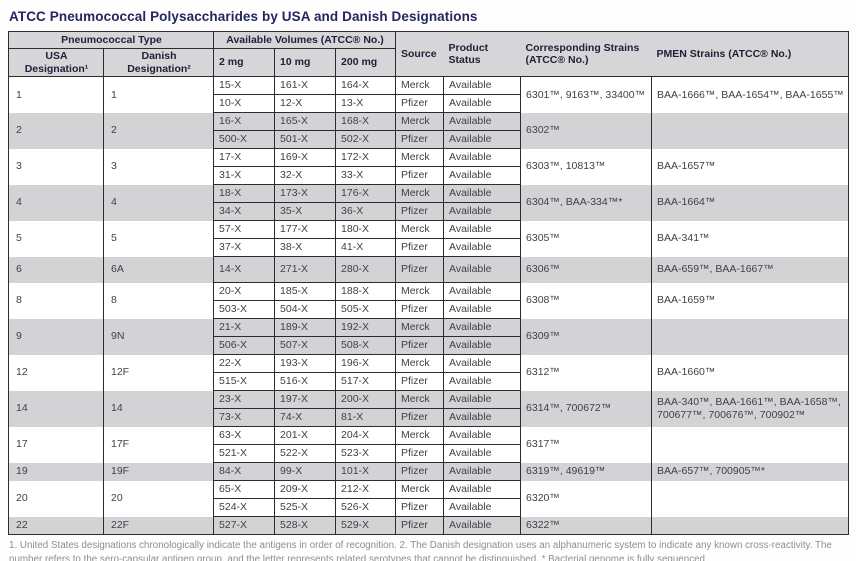 The height and width of the screenshot is (561, 856). What do you see at coordinates (586, 300) in the screenshot?
I see `corresponding-strains-cell: 6308™` at bounding box center [586, 300].